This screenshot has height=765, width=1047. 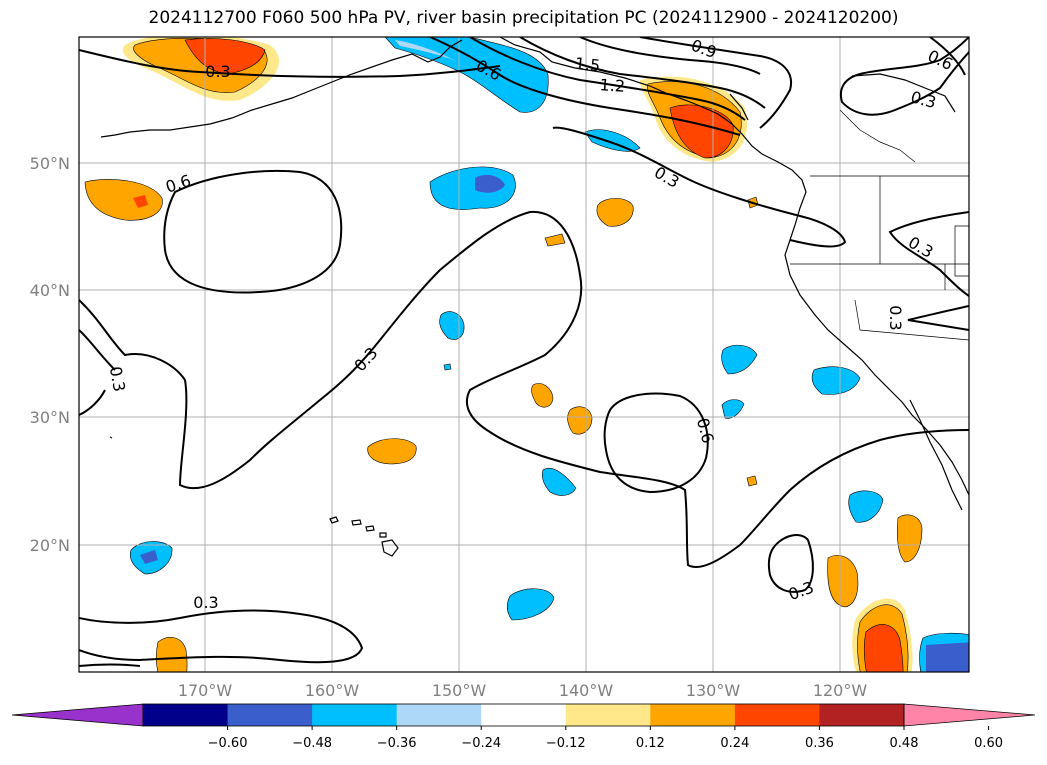 What do you see at coordinates (50, 290) in the screenshot?
I see `lat-label: 40°N` at bounding box center [50, 290].